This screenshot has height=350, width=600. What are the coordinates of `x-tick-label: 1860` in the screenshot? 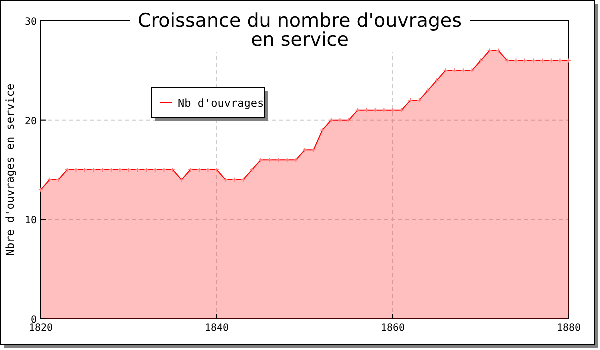 It's located at (393, 328).